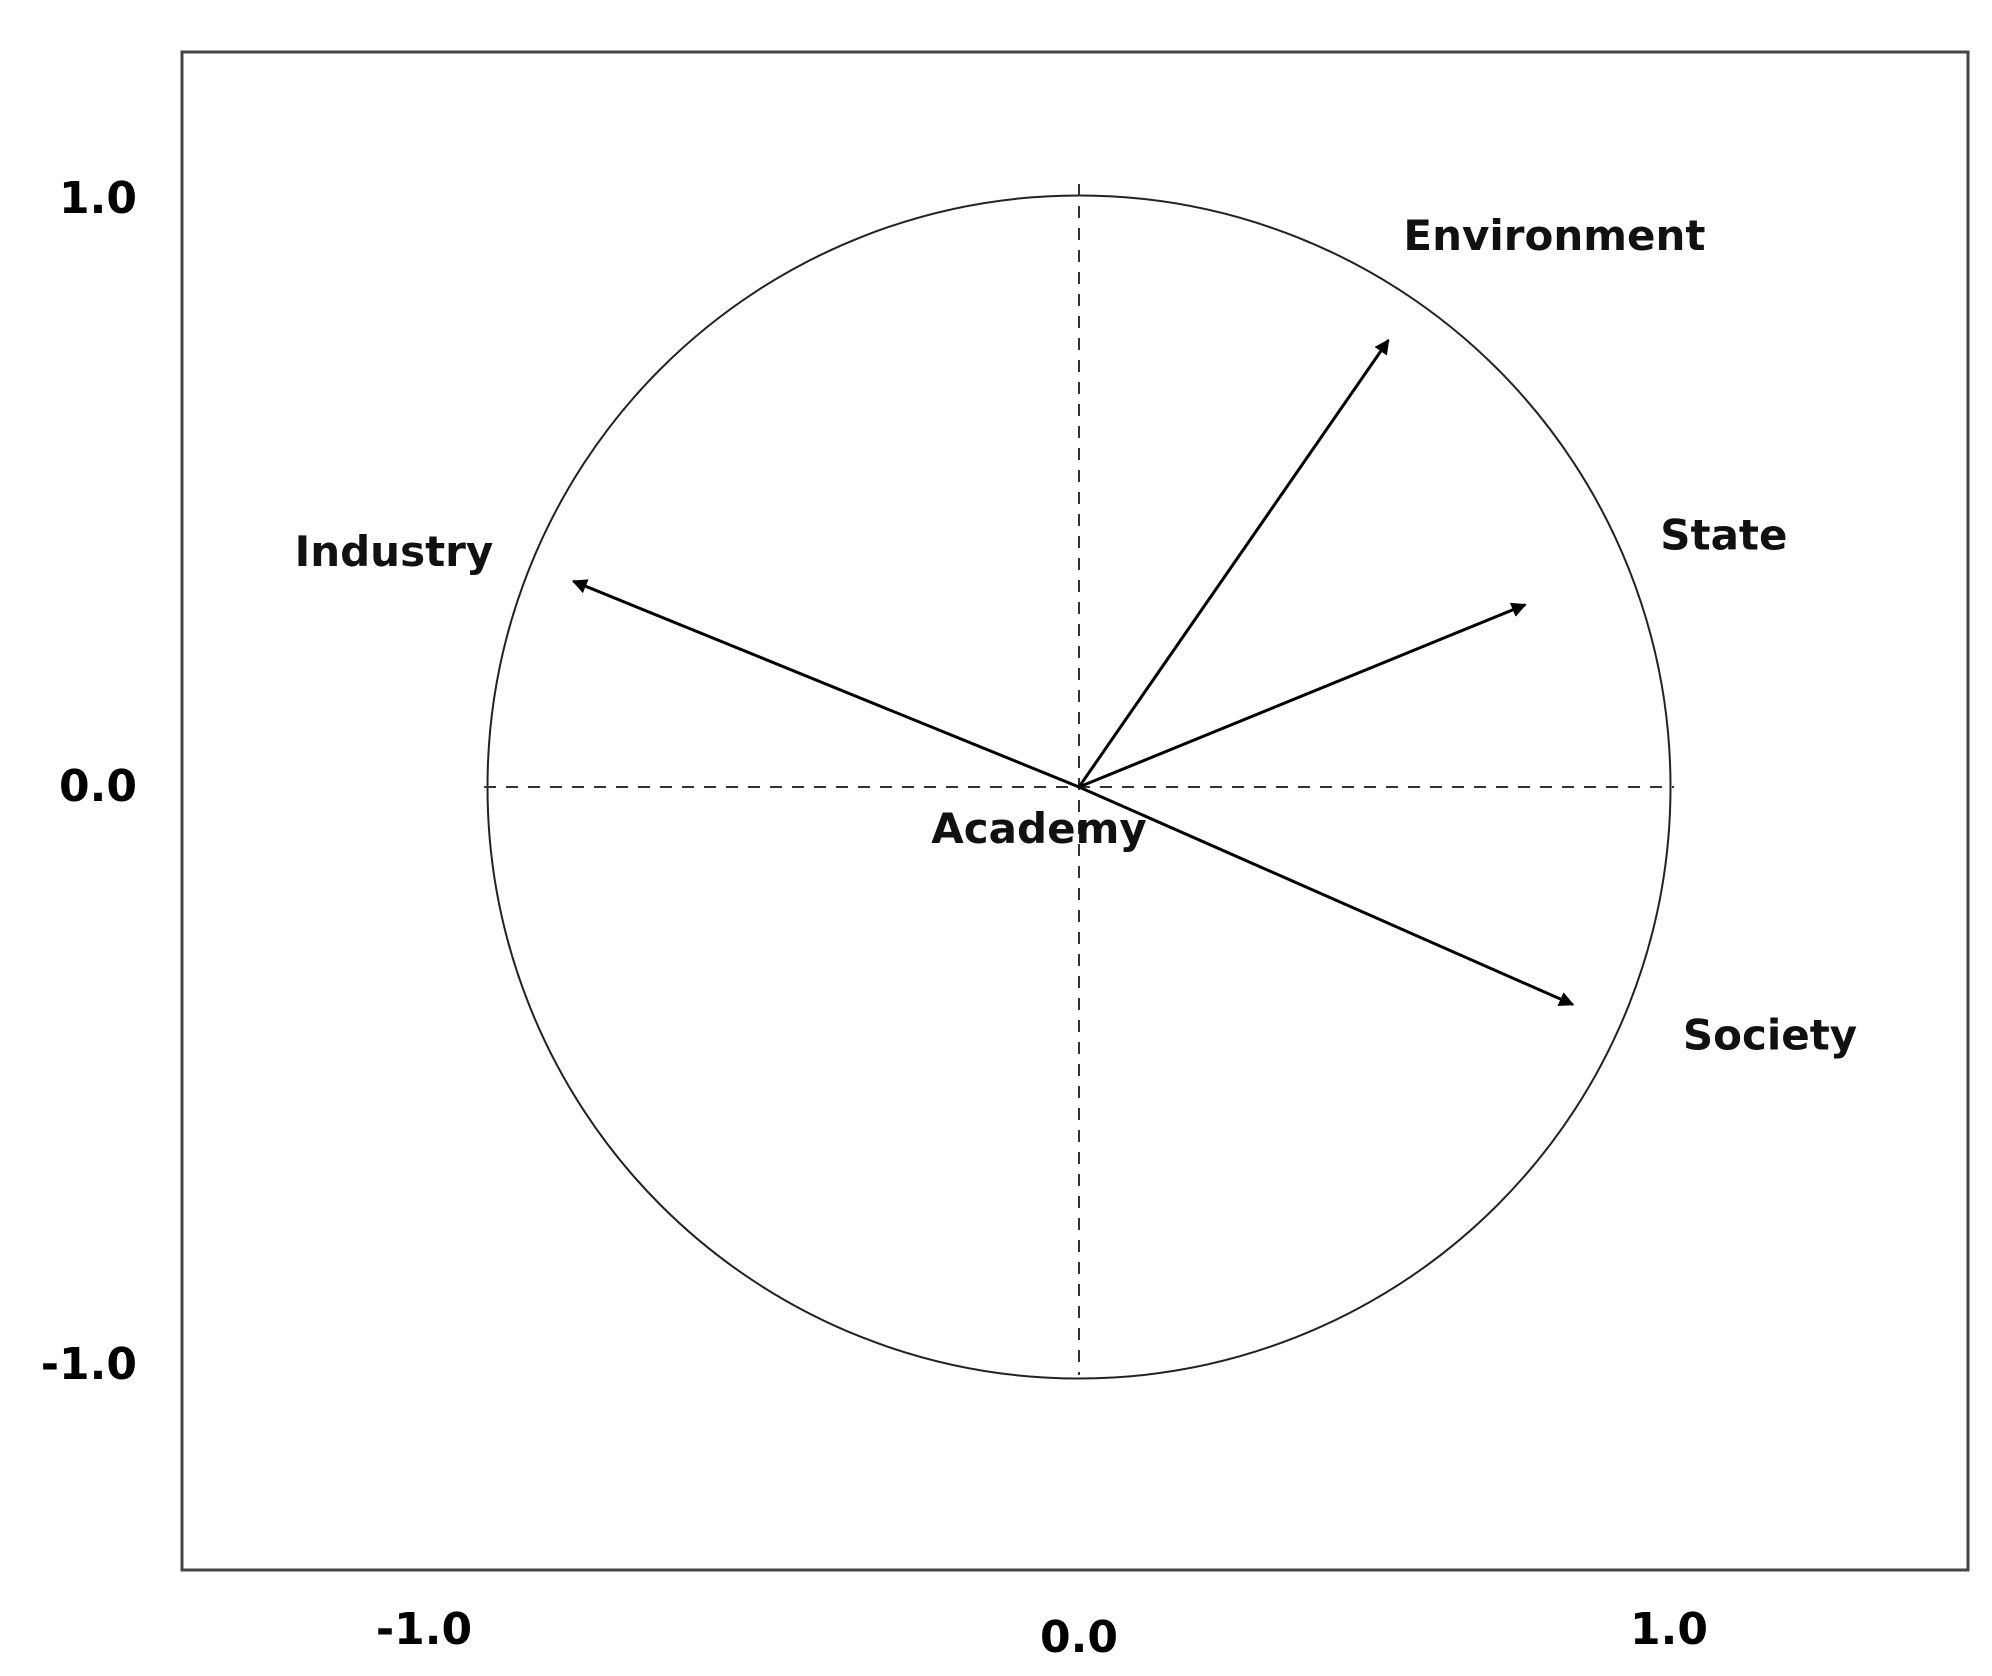 Image resolution: width=1992 pixels, height=1676 pixels. I want to click on y-tick-label: 0.0, so click(98, 786).